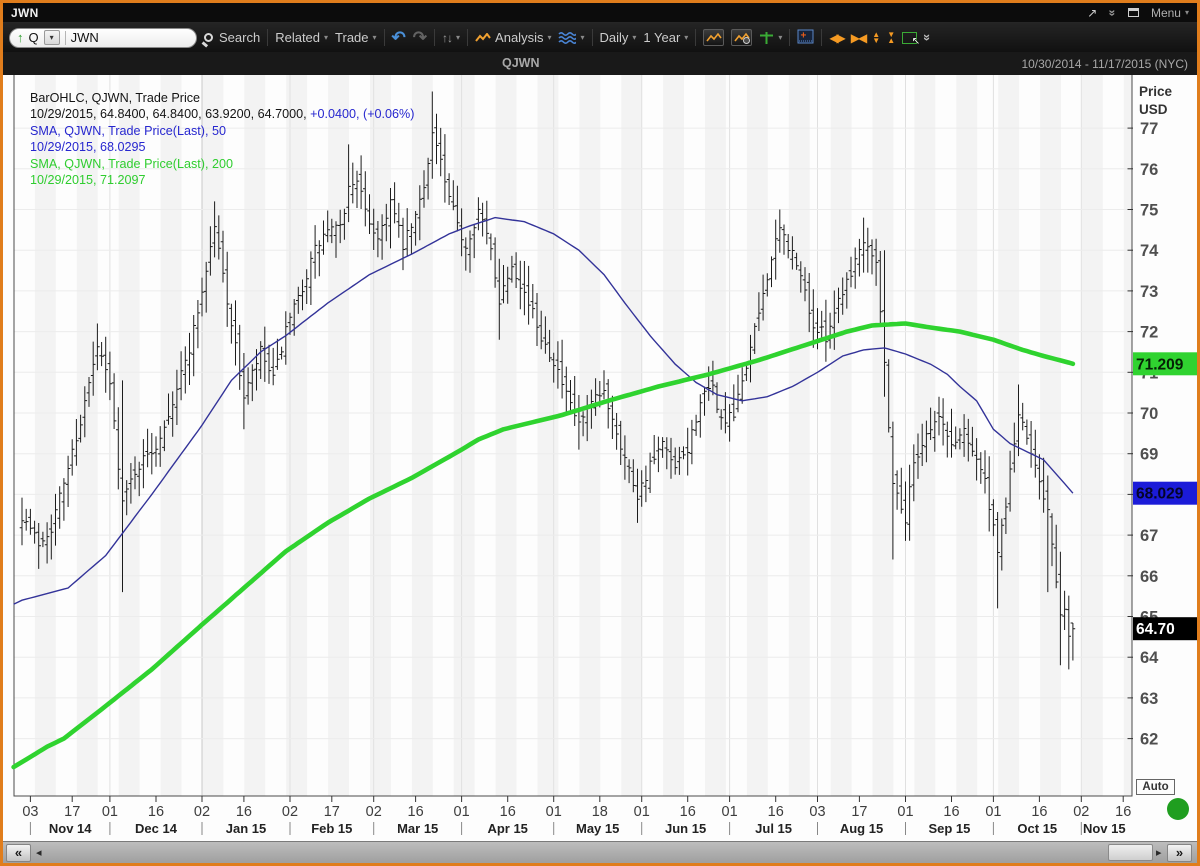 The width and height of the screenshot is (1200, 866). I want to click on collapse-window-icon: », so click(1112, 12).